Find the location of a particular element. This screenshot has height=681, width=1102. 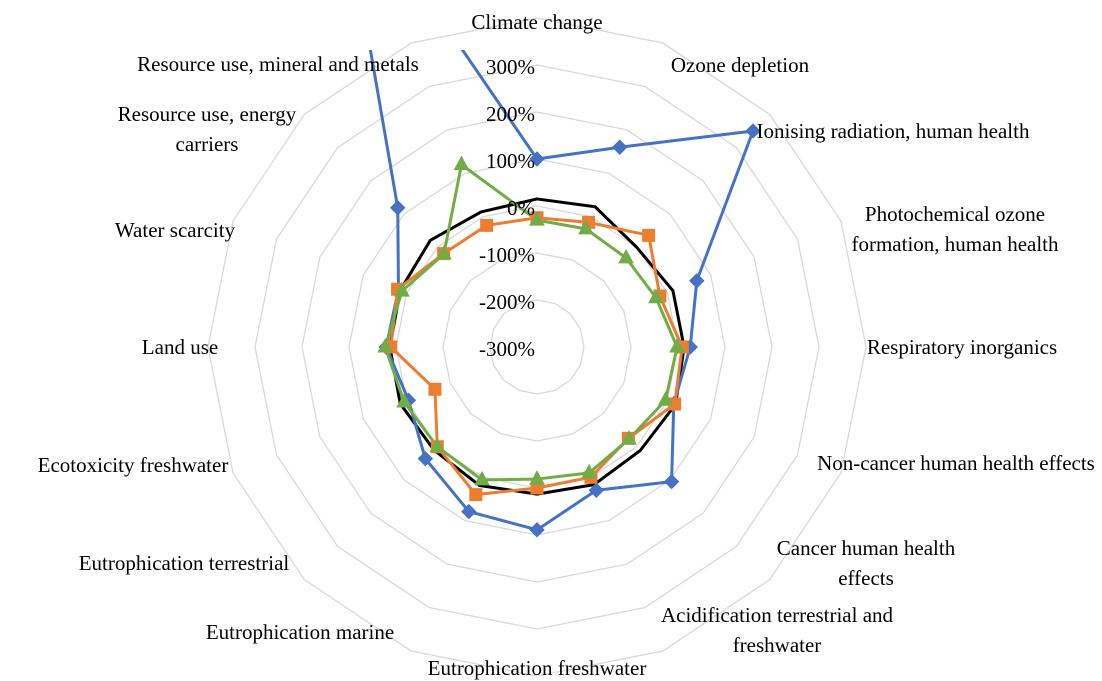

category-label: Respiratory inorganics is located at coordinates (962, 347).